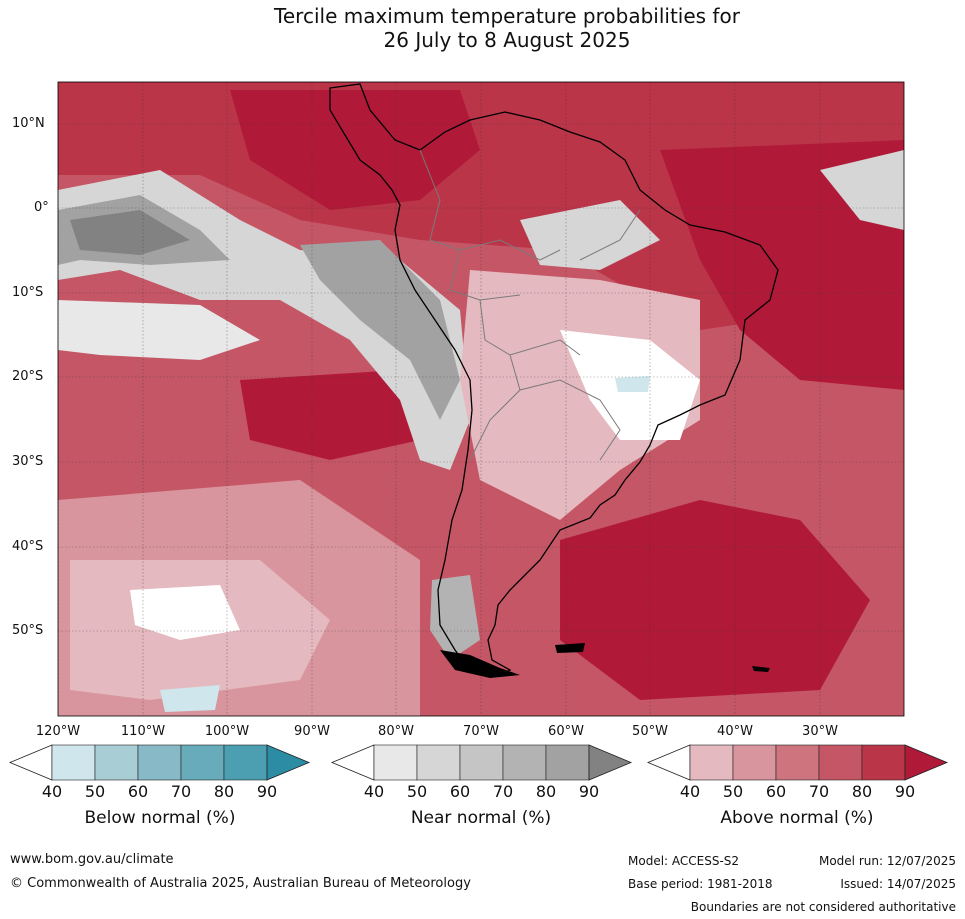 The image size is (965, 919). What do you see at coordinates (566, 731) in the screenshot?
I see `lon-label-60w: 60°W` at bounding box center [566, 731].